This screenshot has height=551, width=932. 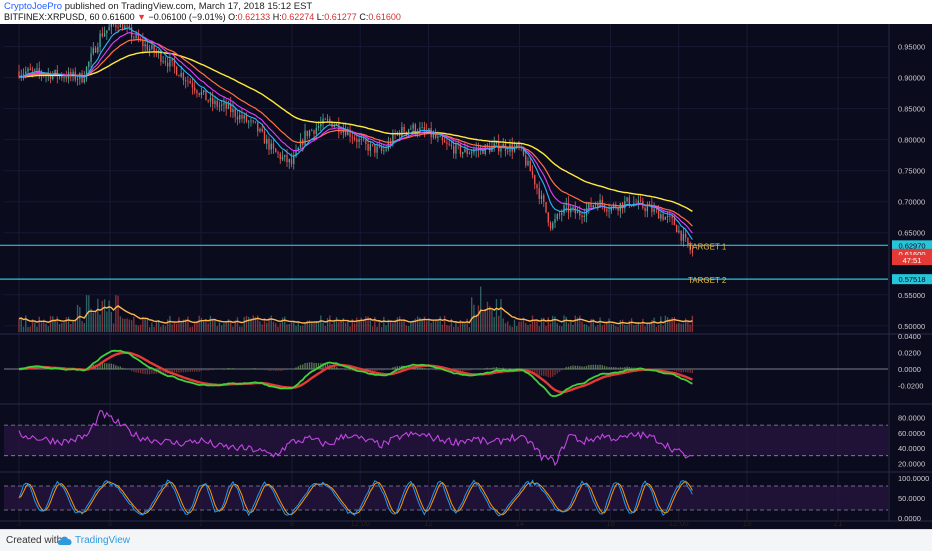 I want to click on stoch-tick-label: 0.0000, so click(x=909, y=518).